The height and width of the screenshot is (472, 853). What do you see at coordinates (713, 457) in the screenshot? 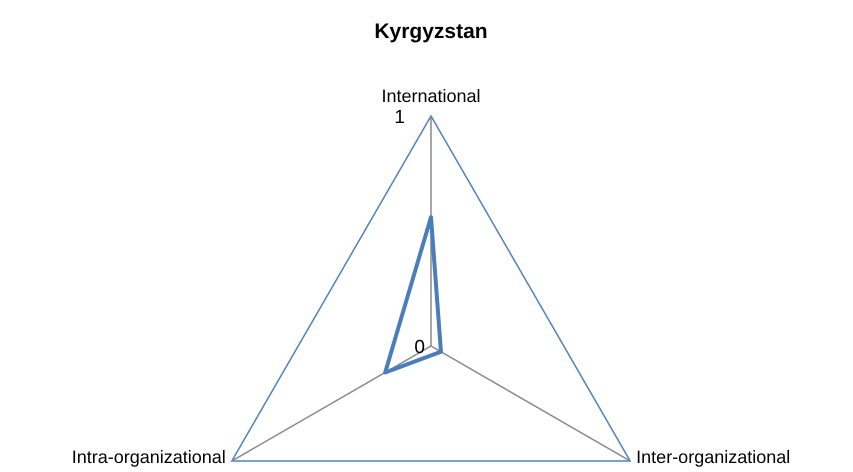
I see `spoke-label: Inter-organizational` at bounding box center [713, 457].